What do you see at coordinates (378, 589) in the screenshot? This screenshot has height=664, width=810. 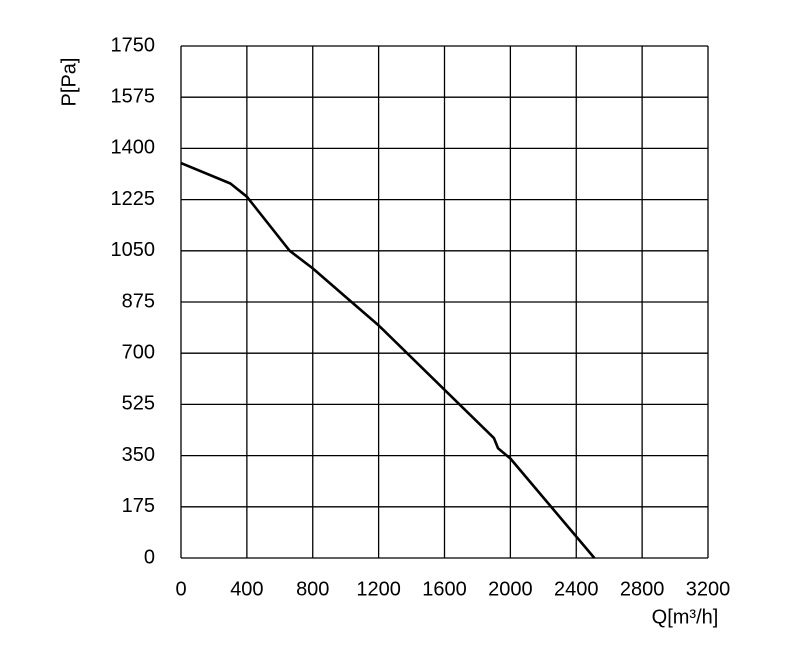 I see `x-tick-label: 1200` at bounding box center [378, 589].